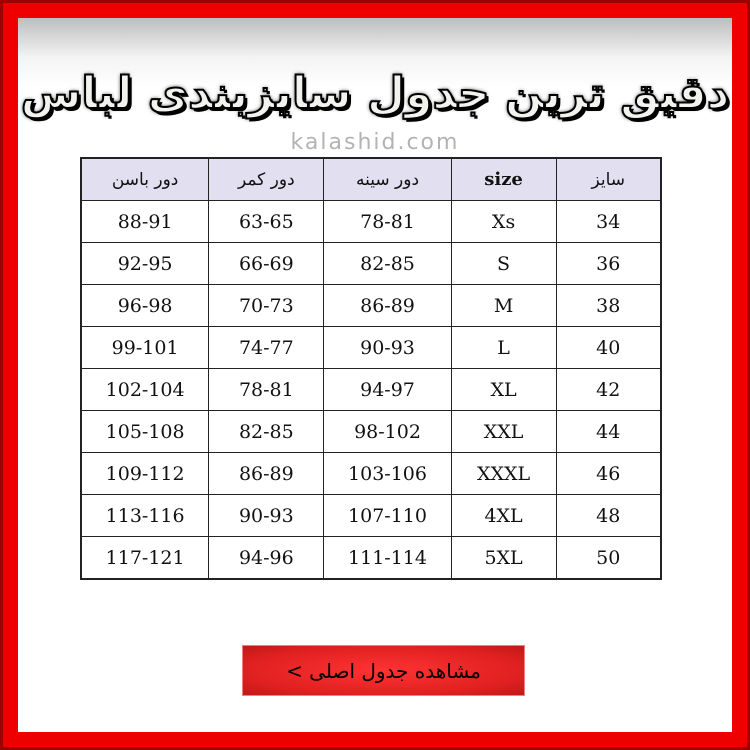 This screenshot has width=750, height=750. Describe the element at coordinates (503, 221) in the screenshot. I see `cell-size-letter: Xs` at that location.